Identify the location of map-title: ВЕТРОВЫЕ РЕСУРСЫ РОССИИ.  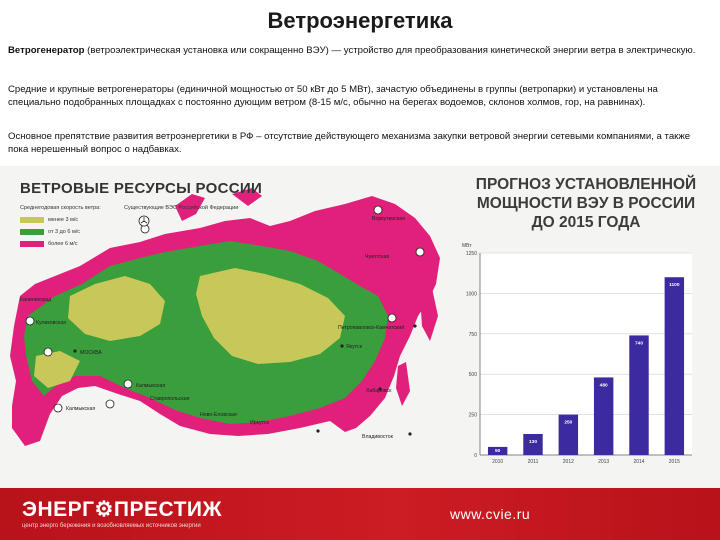
(141, 188).